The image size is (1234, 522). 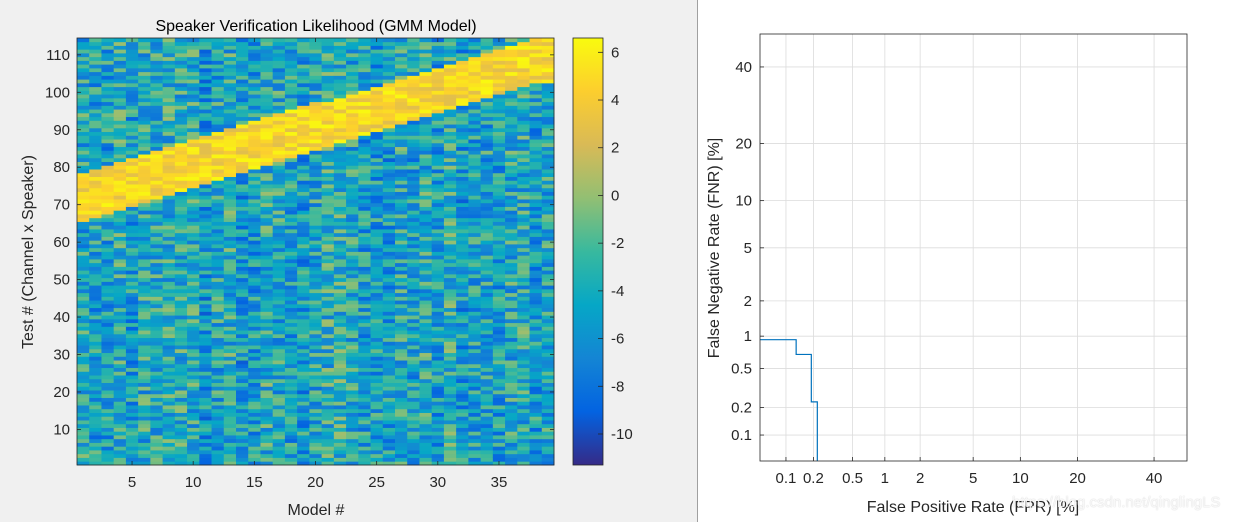 What do you see at coordinates (973, 478) in the screenshot?
I see `det-x-tick-label: 5` at bounding box center [973, 478].